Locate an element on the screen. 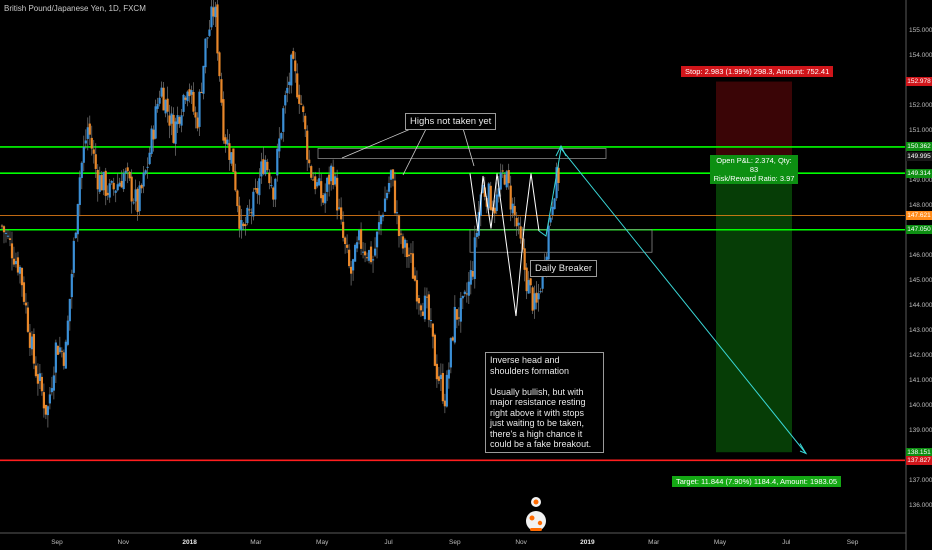  price-tag: 149.995 is located at coordinates (919, 156).